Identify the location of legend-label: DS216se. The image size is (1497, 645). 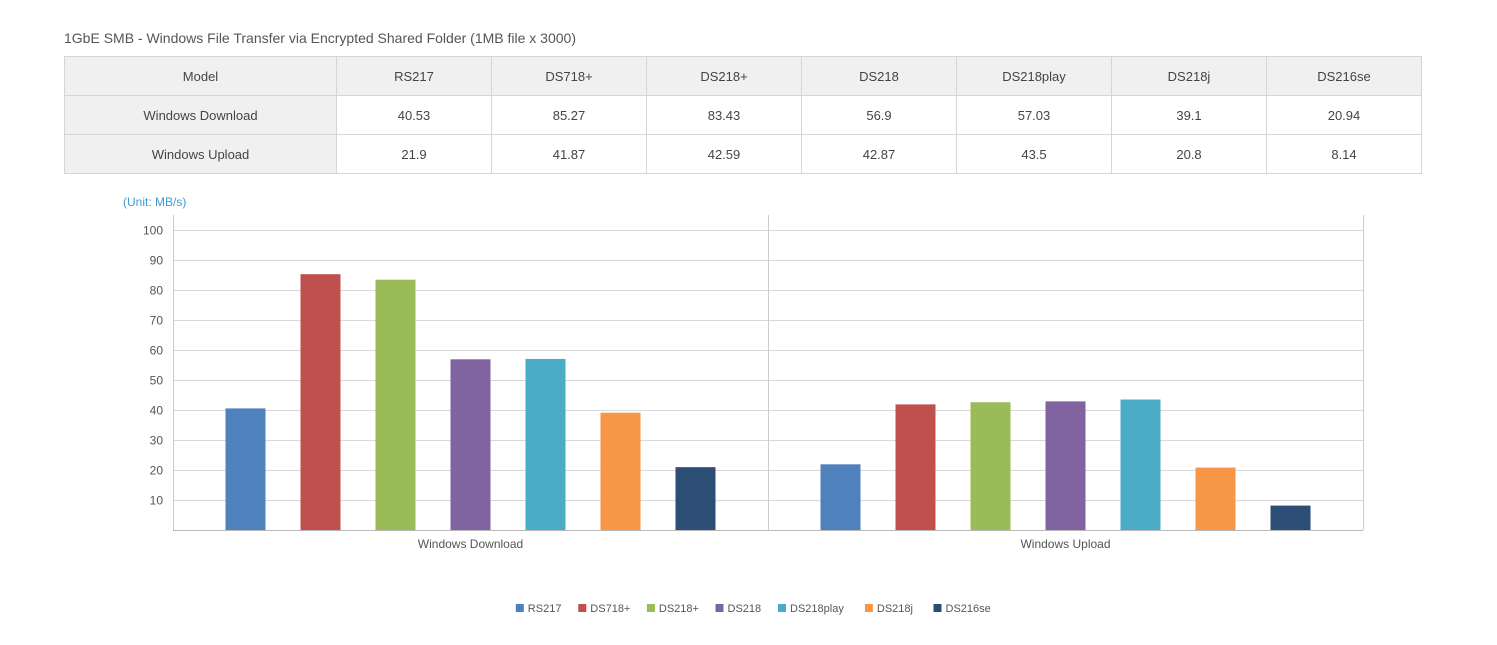
(968, 609).